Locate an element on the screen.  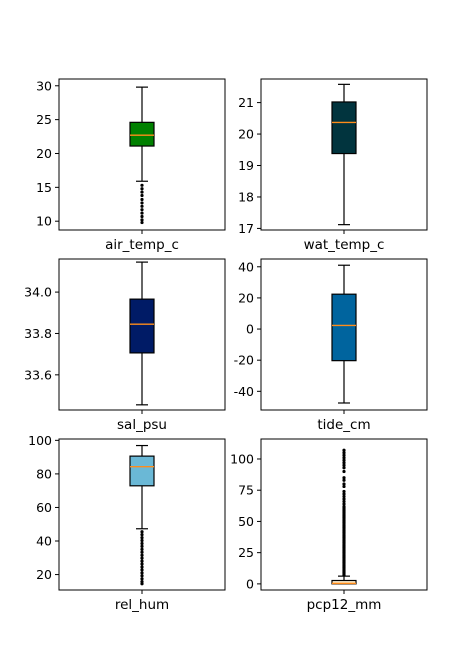
y-tick-label: 75 is located at coordinates (246, 490).